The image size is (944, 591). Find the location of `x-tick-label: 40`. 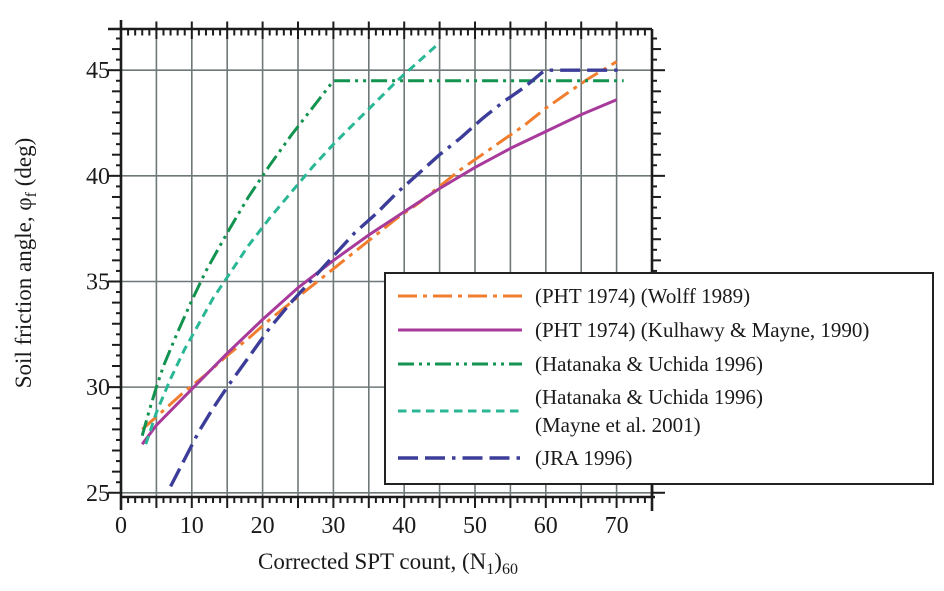

x-tick-label: 40 is located at coordinates (404, 526).